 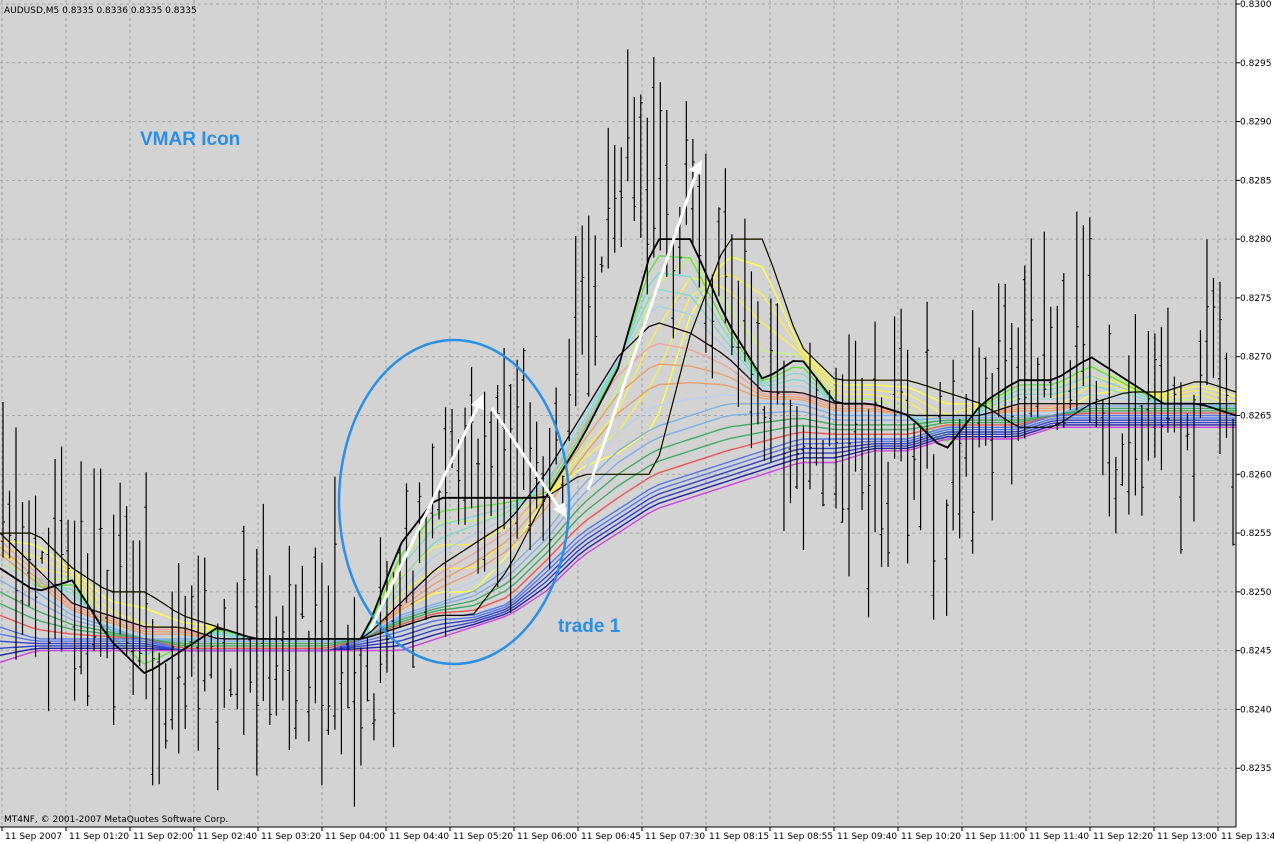 I want to click on y-tick-label-6: 0.8265, so click(x=1256, y=417).